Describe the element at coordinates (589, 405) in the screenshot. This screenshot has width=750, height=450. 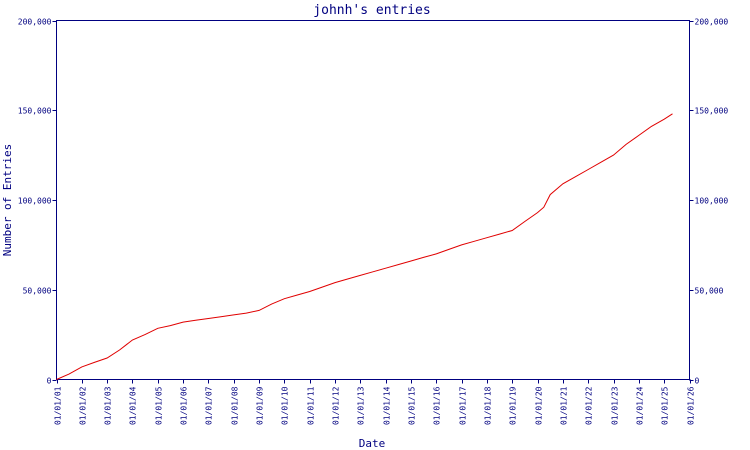
I see `x-tick-label-21: 01/01/22` at that location.